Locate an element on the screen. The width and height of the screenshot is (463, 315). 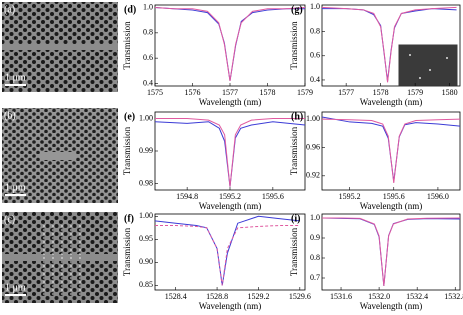
y-tick-label: 0.96 is located at coordinates (313, 146).